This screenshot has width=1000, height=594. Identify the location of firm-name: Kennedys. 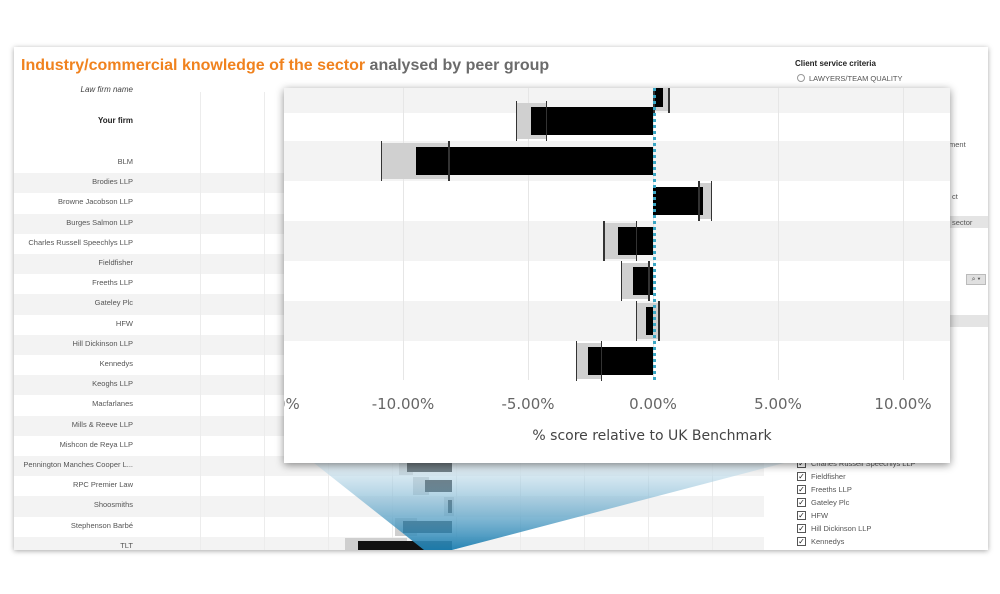
(116, 363).